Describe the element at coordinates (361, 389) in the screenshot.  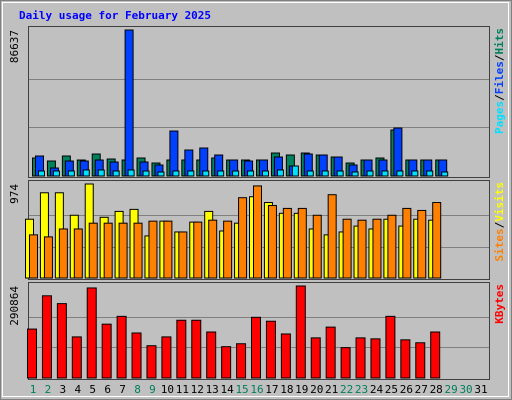
I see `x-tick-label: 23` at that location.